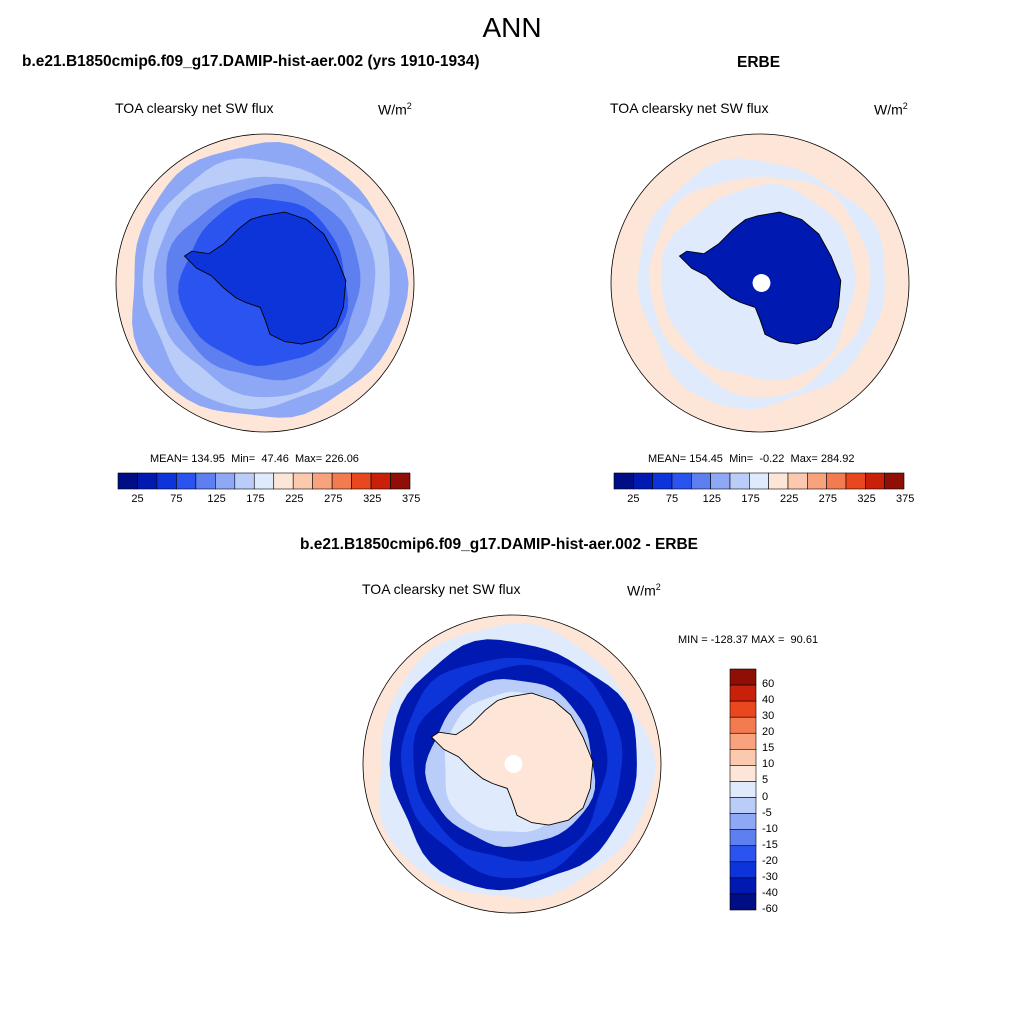 This screenshot has height=1024, width=1024. I want to click on colorbar-tick-label: 0, so click(765, 796).